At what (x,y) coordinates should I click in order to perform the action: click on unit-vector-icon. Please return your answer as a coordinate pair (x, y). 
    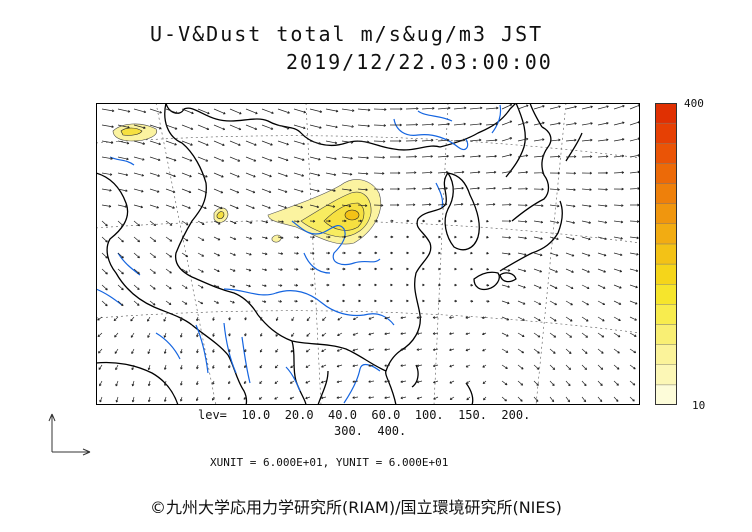
    Looking at the image, I should click on (69, 434).